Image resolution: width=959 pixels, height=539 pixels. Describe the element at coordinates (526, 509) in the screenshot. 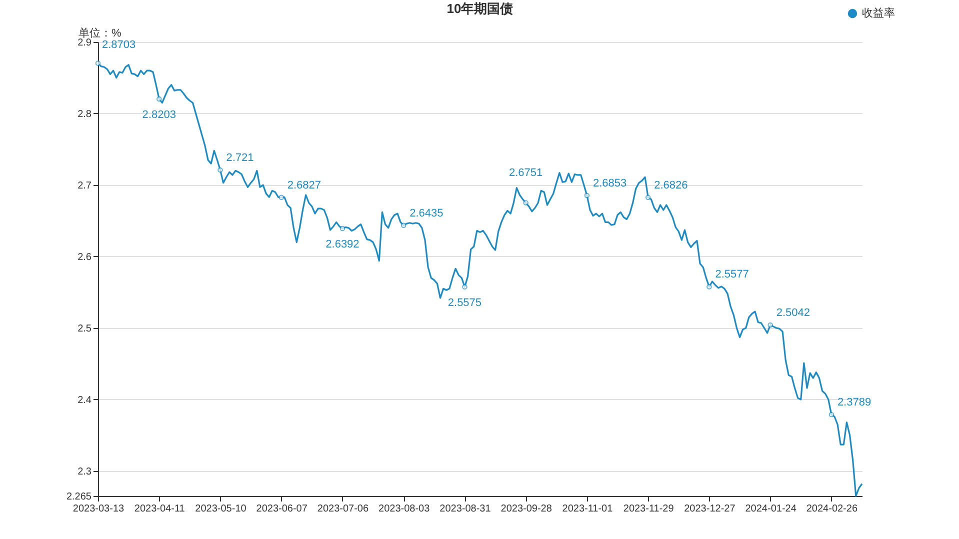

I see `x-tick-label: 2023-09-28` at that location.